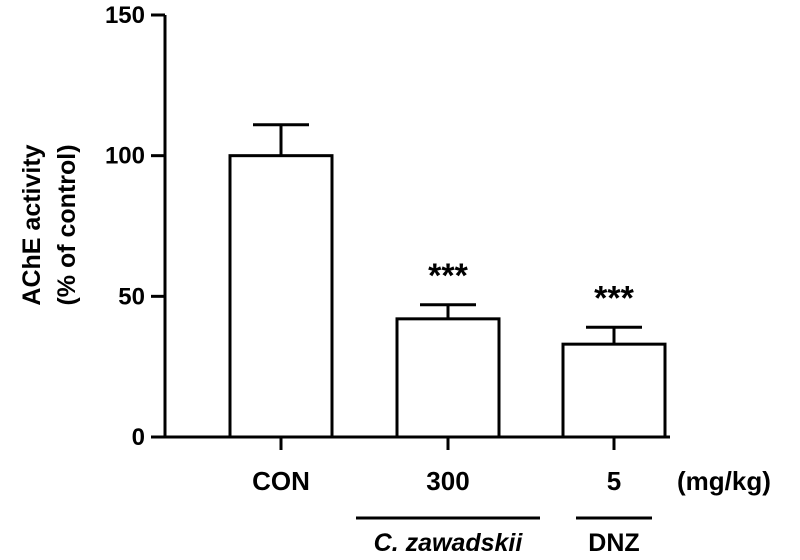 This screenshot has width=800, height=560. What do you see at coordinates (613, 543) in the screenshot?
I see `group-label: DNZ` at bounding box center [613, 543].